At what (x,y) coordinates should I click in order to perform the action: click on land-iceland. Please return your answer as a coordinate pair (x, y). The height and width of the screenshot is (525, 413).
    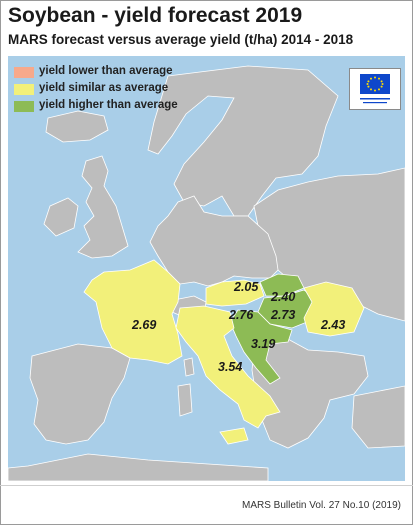
    Looking at the image, I should click on (77, 126).